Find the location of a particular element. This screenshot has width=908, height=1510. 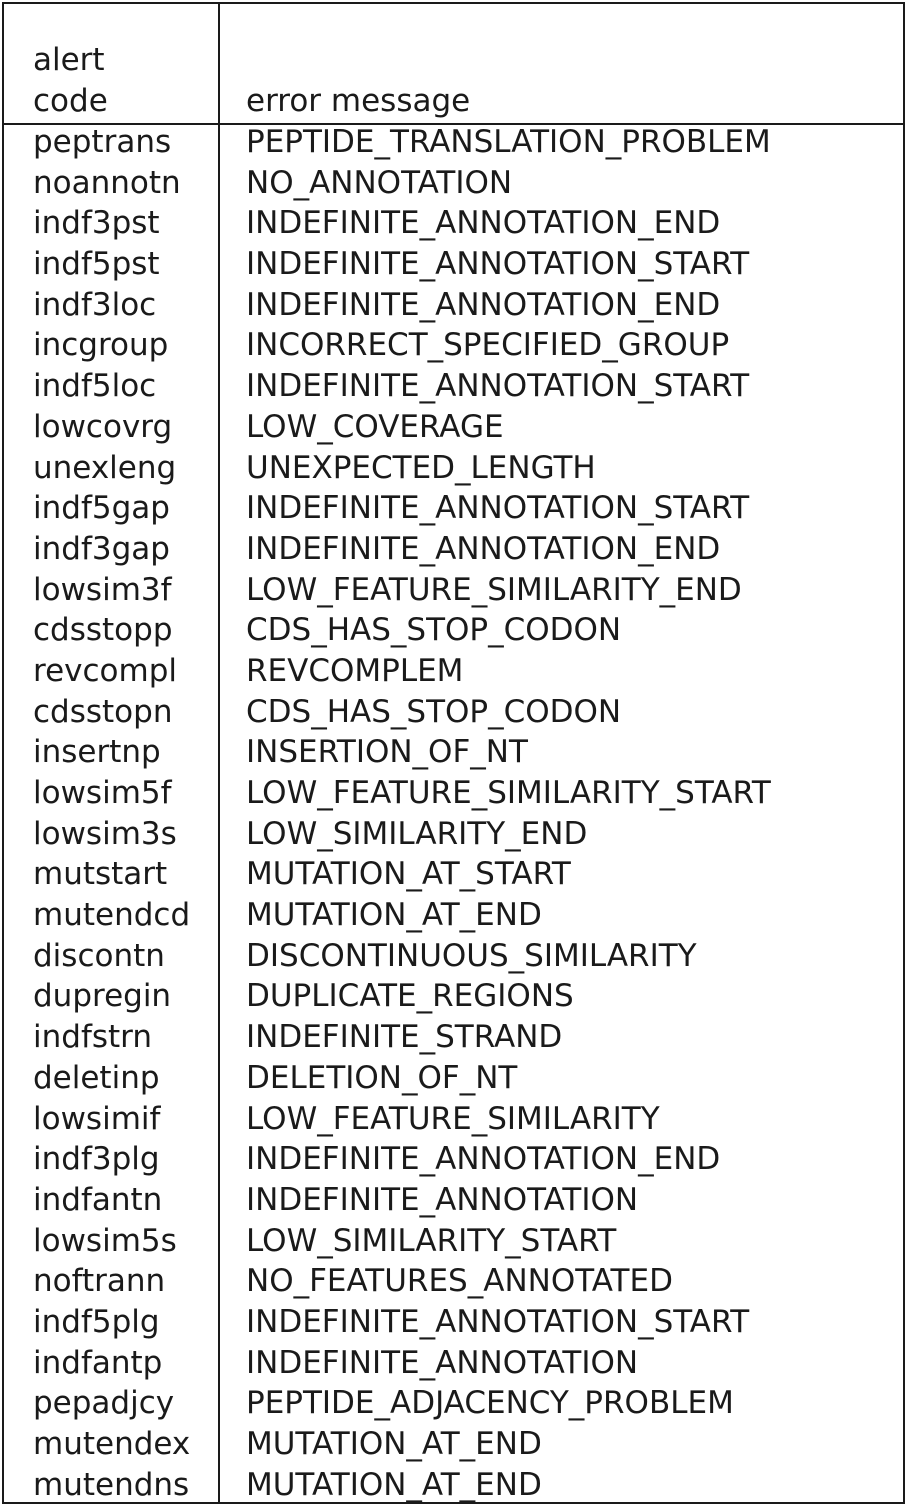

error-message-cell: DISCONTINUOUS_SIMILARITY is located at coordinates (471, 955).